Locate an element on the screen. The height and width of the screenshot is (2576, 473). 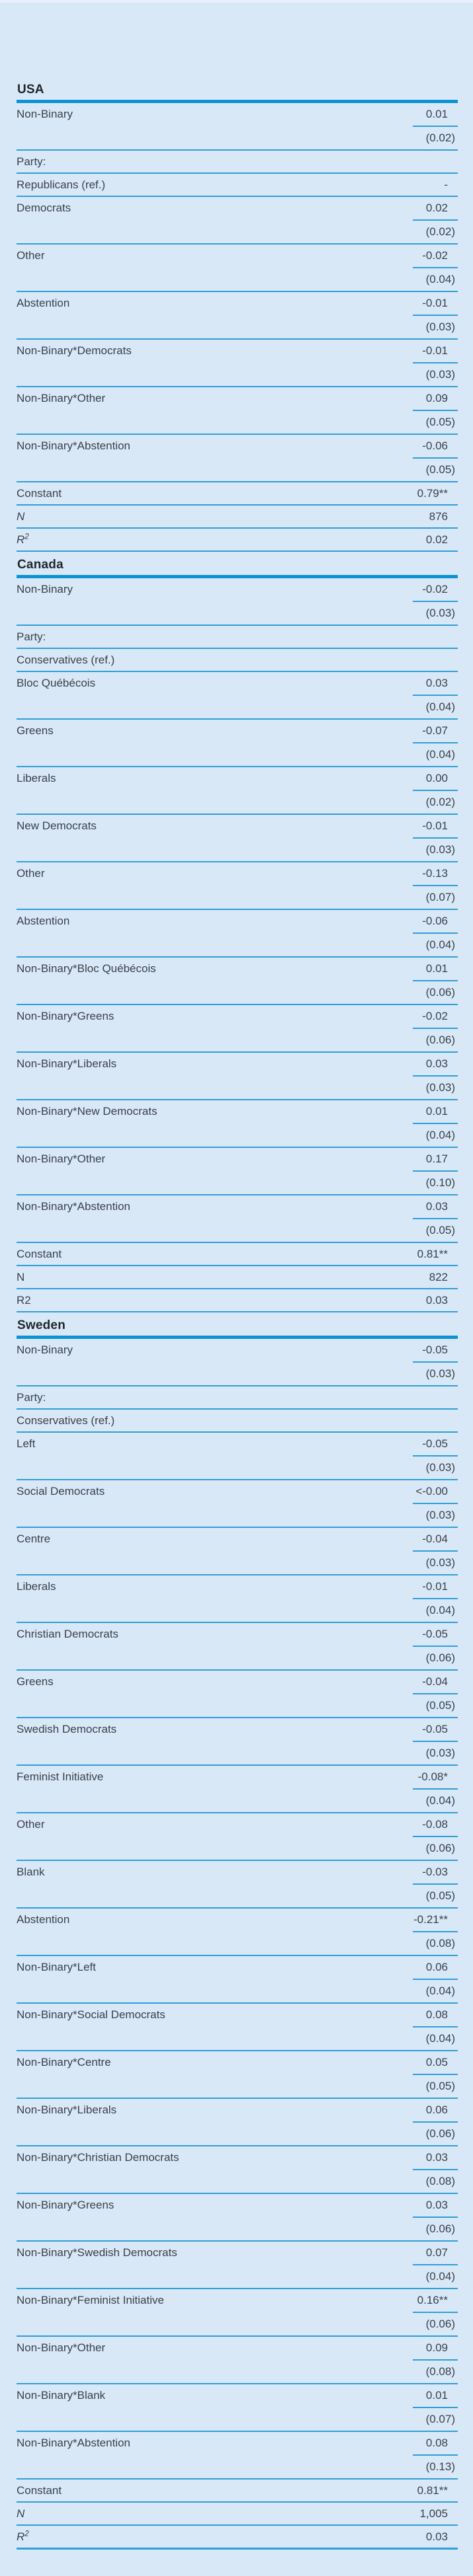
row-value: 0.07 is located at coordinates (436, 2252).